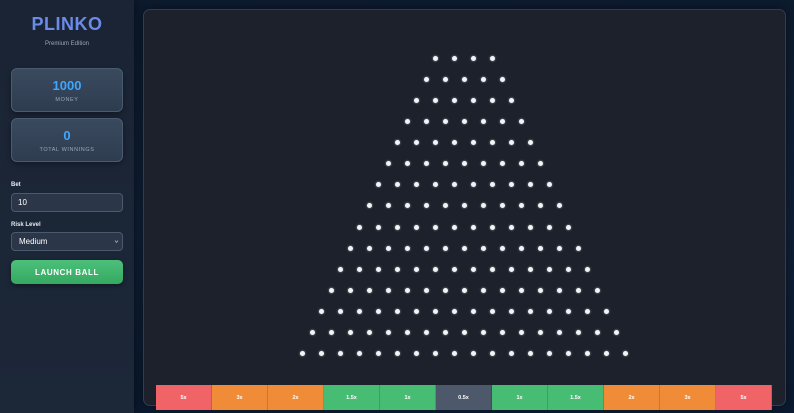 Image resolution: width=794 pixels, height=413 pixels. I want to click on money-label: MONEY, so click(67, 100).